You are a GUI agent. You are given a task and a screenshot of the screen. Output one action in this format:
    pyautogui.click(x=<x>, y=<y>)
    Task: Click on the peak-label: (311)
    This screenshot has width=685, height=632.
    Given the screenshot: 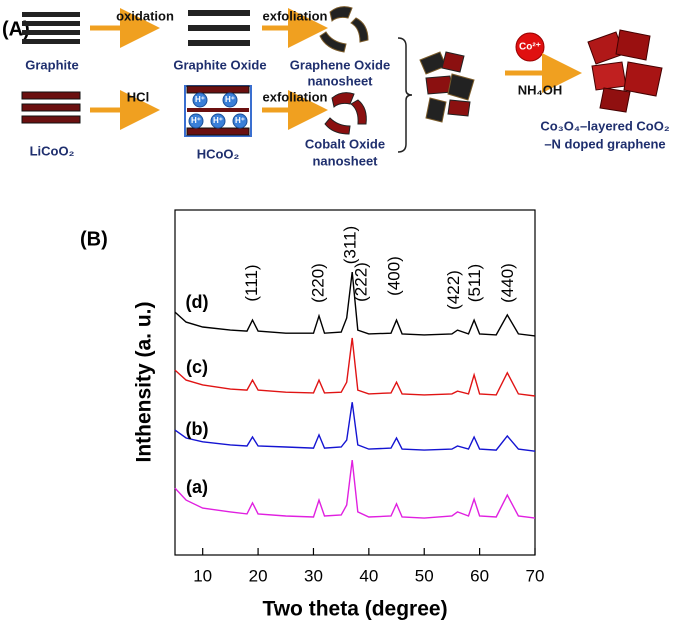 What is the action you would take?
    pyautogui.click(x=350, y=245)
    